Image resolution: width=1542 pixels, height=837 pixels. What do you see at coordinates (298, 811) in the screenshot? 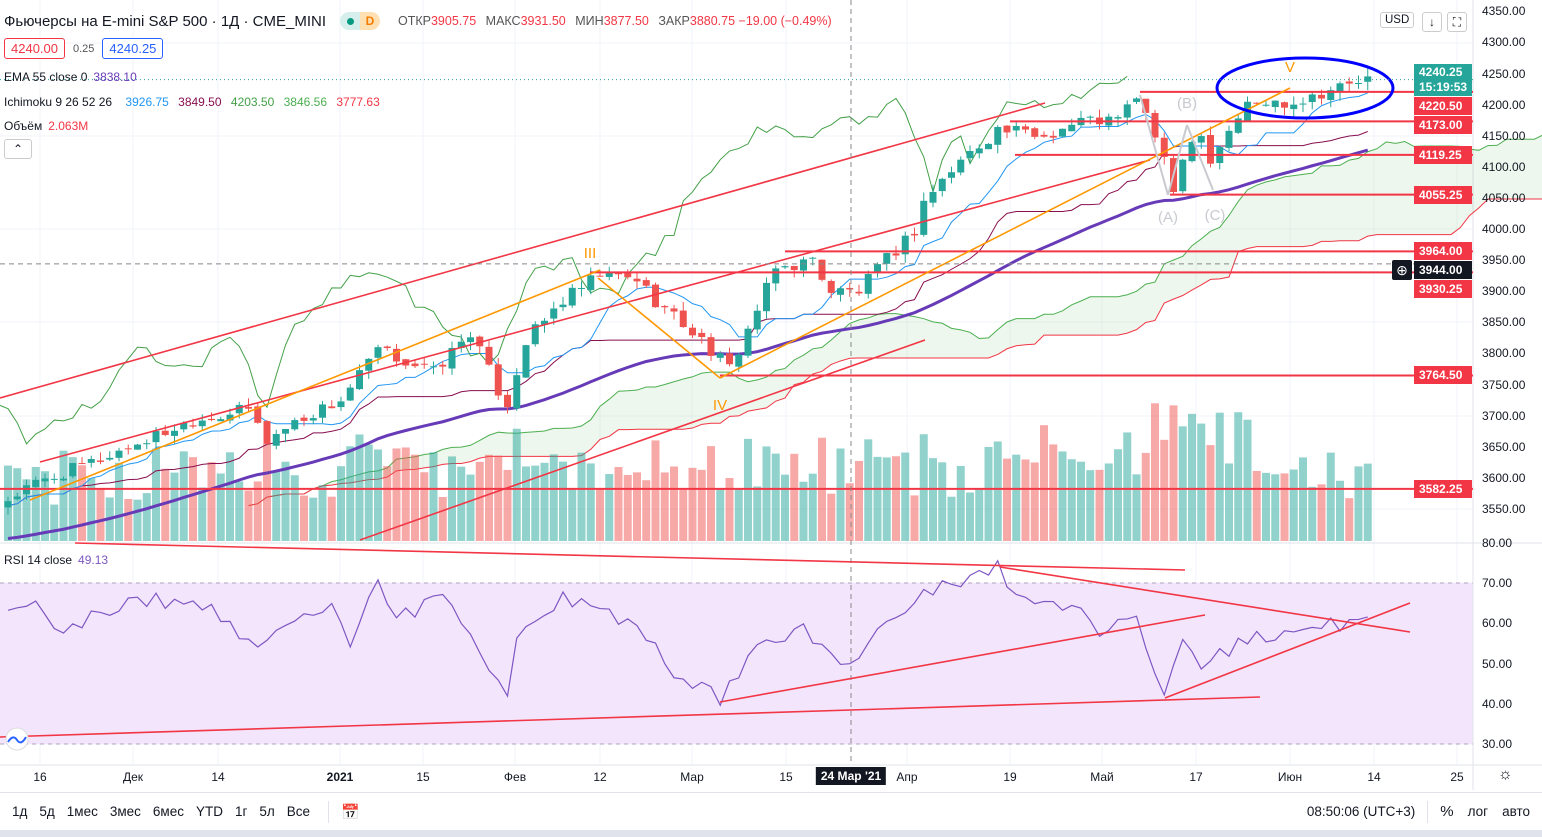
I see `range-all: Все` at bounding box center [298, 811].